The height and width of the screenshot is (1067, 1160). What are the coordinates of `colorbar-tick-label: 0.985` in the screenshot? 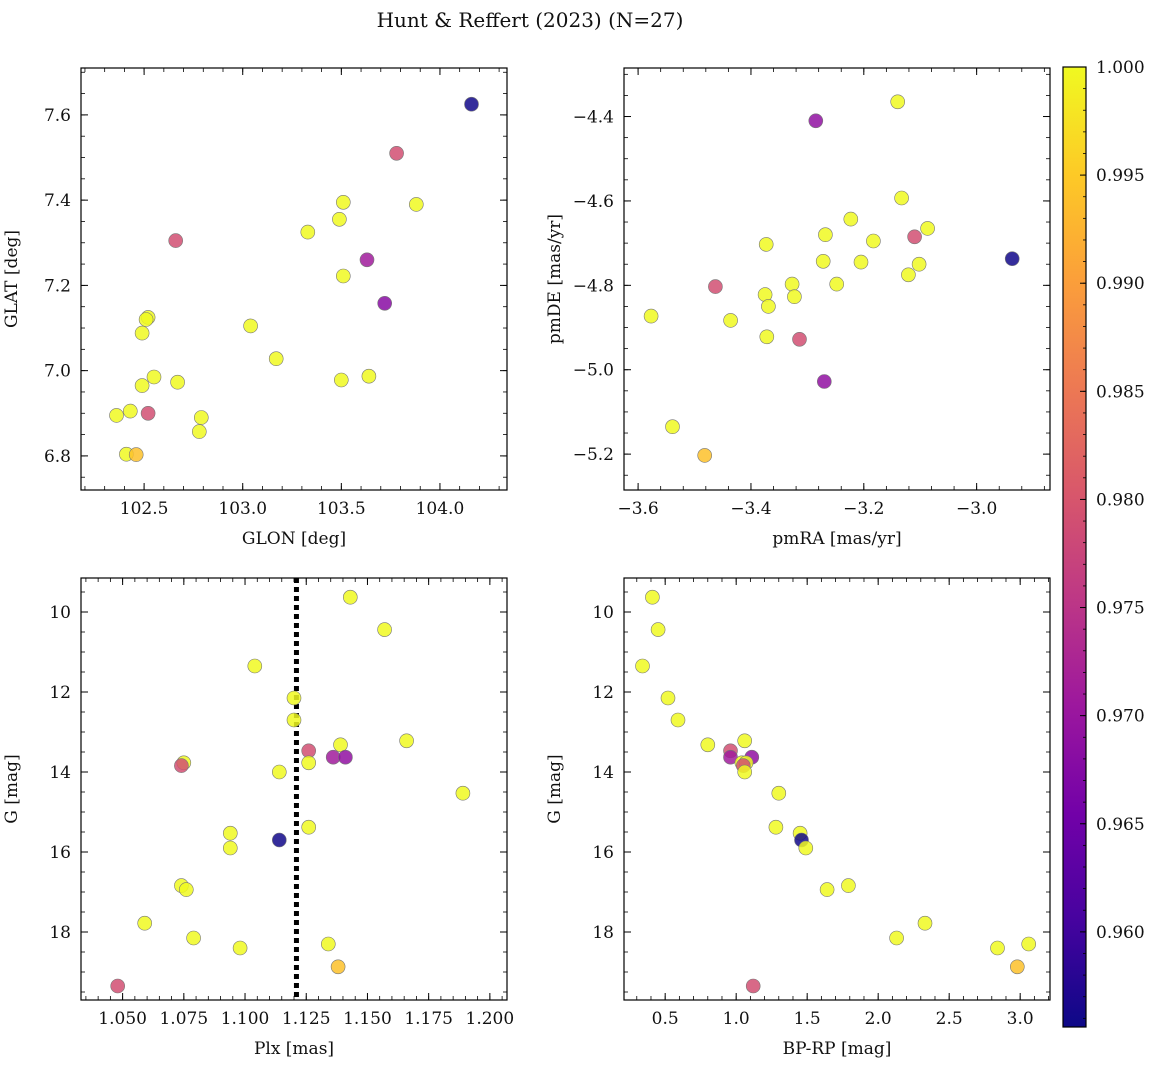 It's located at (1120, 392).